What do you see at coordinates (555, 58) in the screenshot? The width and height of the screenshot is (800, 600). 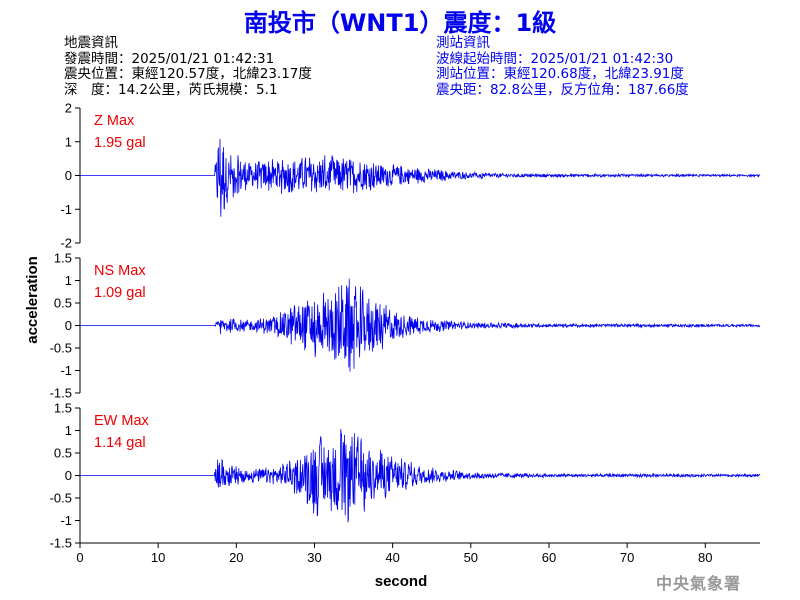 I see `wave-start-time: 波線起始時間：2025/01/21 01:42:30` at bounding box center [555, 58].